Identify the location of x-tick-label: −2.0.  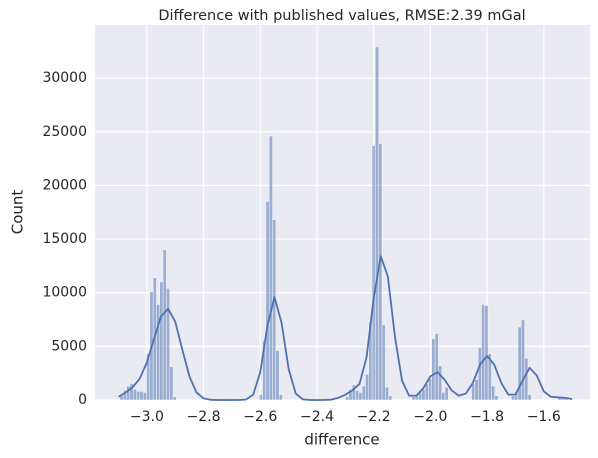
(430, 417).